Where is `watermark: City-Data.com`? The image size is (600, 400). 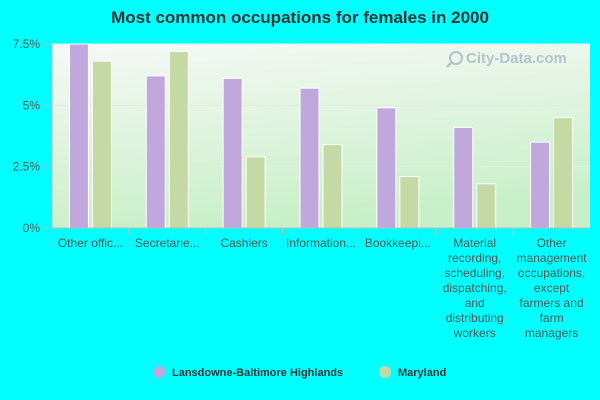 watermark: City-Data.com is located at coordinates (506, 59).